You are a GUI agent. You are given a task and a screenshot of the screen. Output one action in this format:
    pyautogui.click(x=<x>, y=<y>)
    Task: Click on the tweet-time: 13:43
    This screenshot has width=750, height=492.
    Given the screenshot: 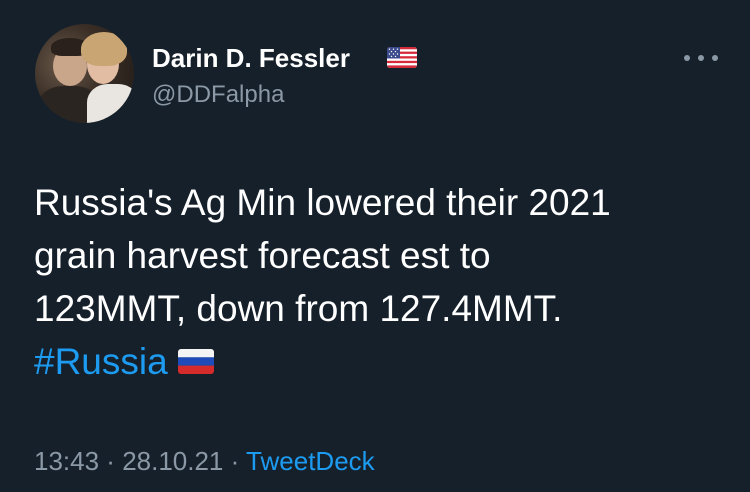 What is the action you would take?
    pyautogui.click(x=67, y=461)
    